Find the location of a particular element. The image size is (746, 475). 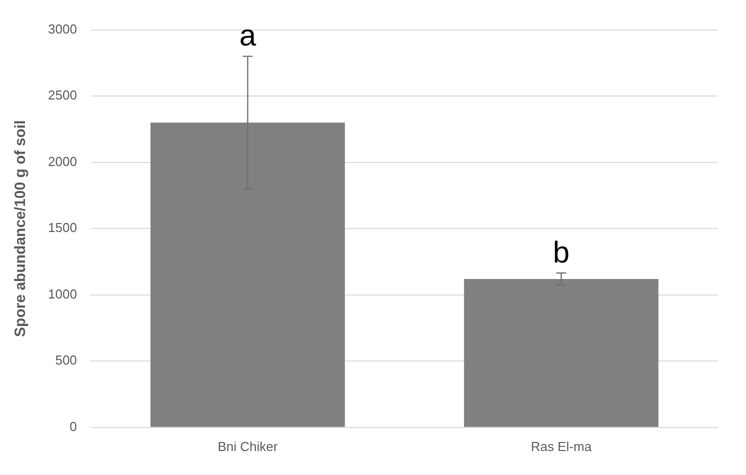

x-tick-label: Bni Chiker is located at coordinates (248, 446).